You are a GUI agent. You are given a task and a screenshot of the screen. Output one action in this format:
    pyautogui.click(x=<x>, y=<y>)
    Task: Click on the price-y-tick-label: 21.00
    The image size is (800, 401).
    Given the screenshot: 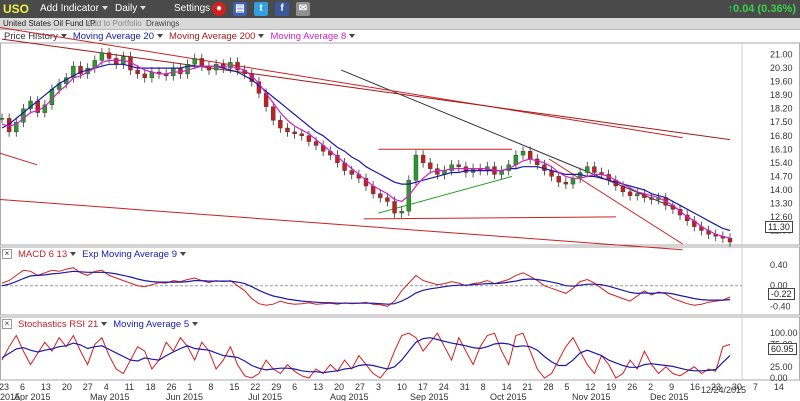 What is the action you would take?
    pyautogui.click(x=781, y=55)
    